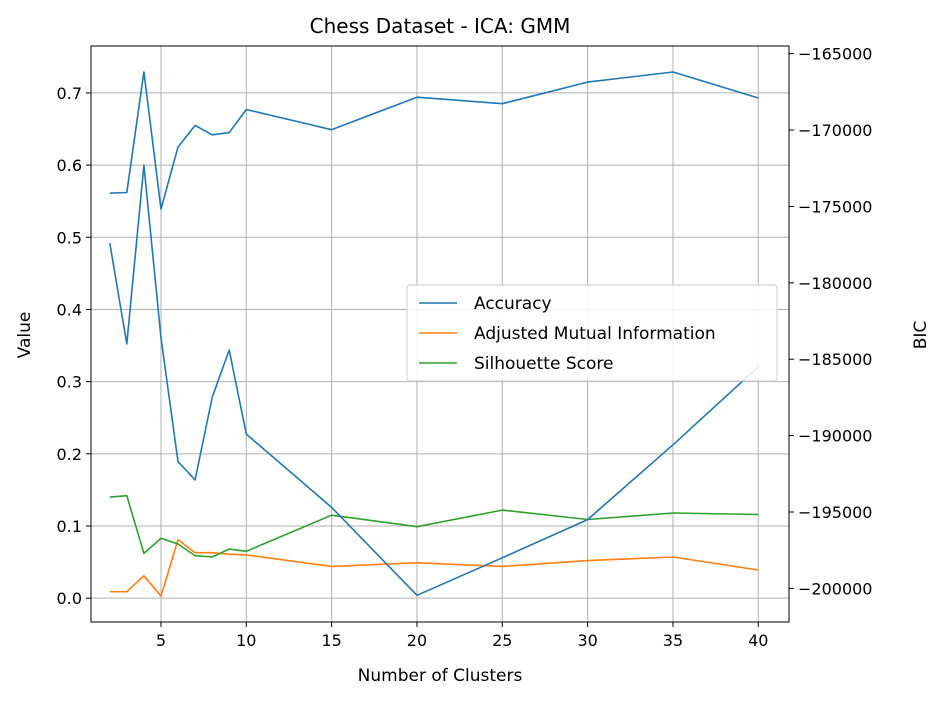  What do you see at coordinates (835, 359) in the screenshot?
I see `y2-tick-label: −185000` at bounding box center [835, 359].